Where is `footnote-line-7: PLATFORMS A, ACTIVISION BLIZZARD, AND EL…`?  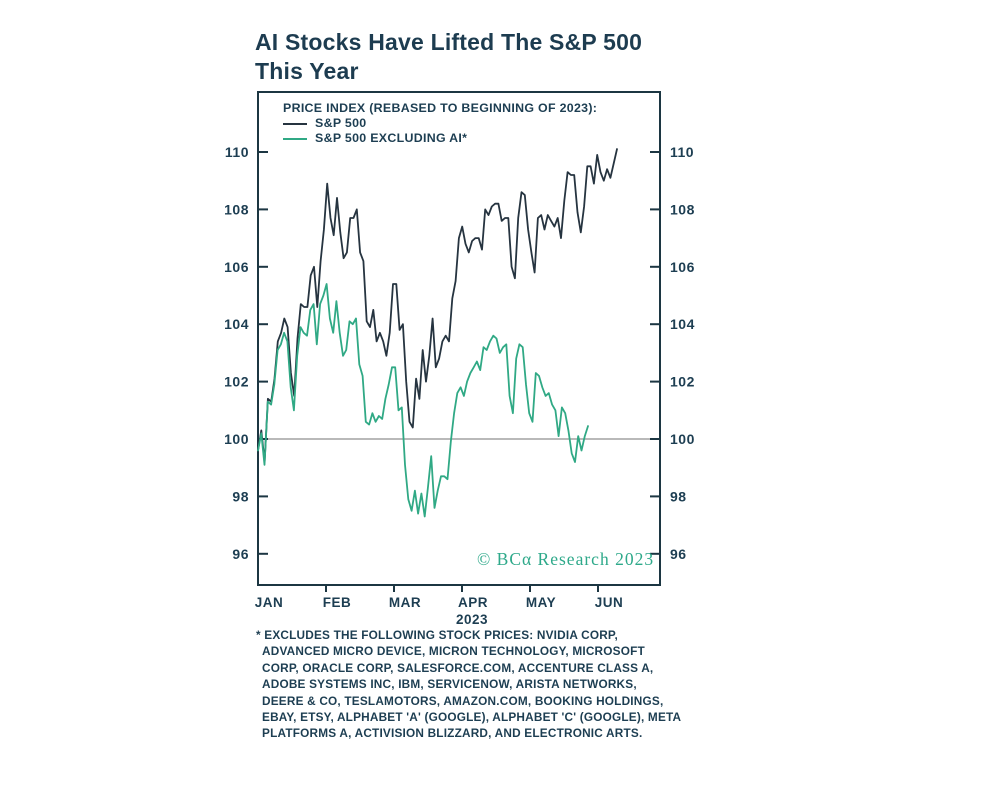
footnote-line-7: PLATFORMS A, ACTIVISION BLIZZARD, AND EL… is located at coordinates (452, 733).